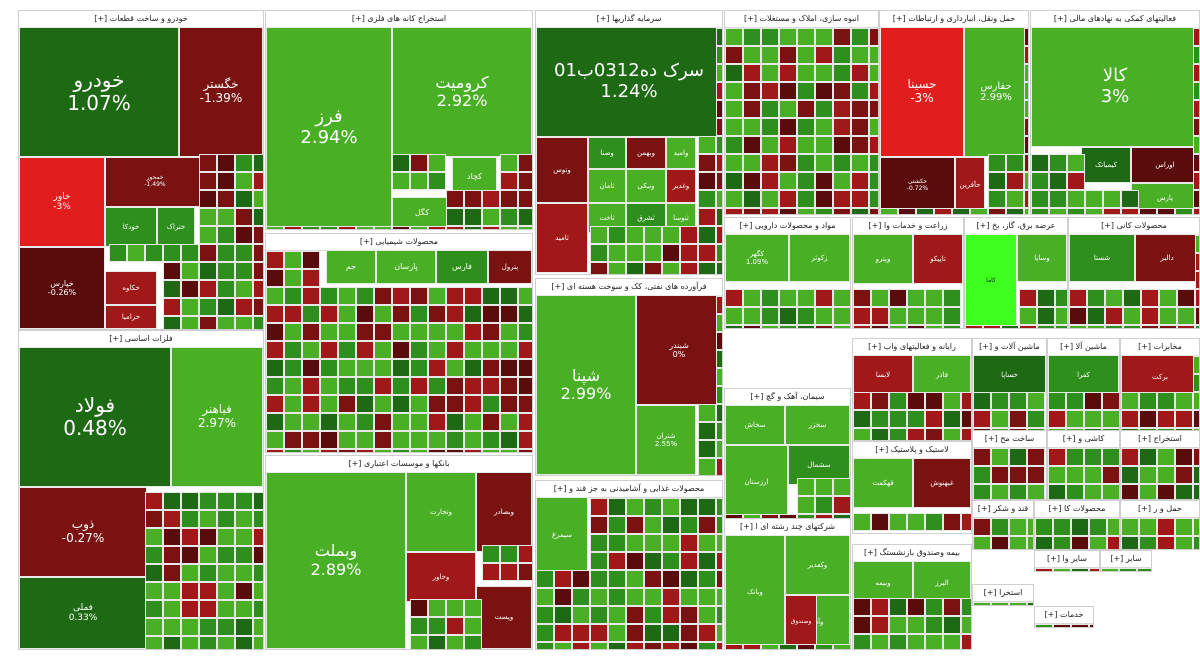 This screenshot has height=663, width=1200. I want to click on symbol-cell: سخاش, so click(755, 425).